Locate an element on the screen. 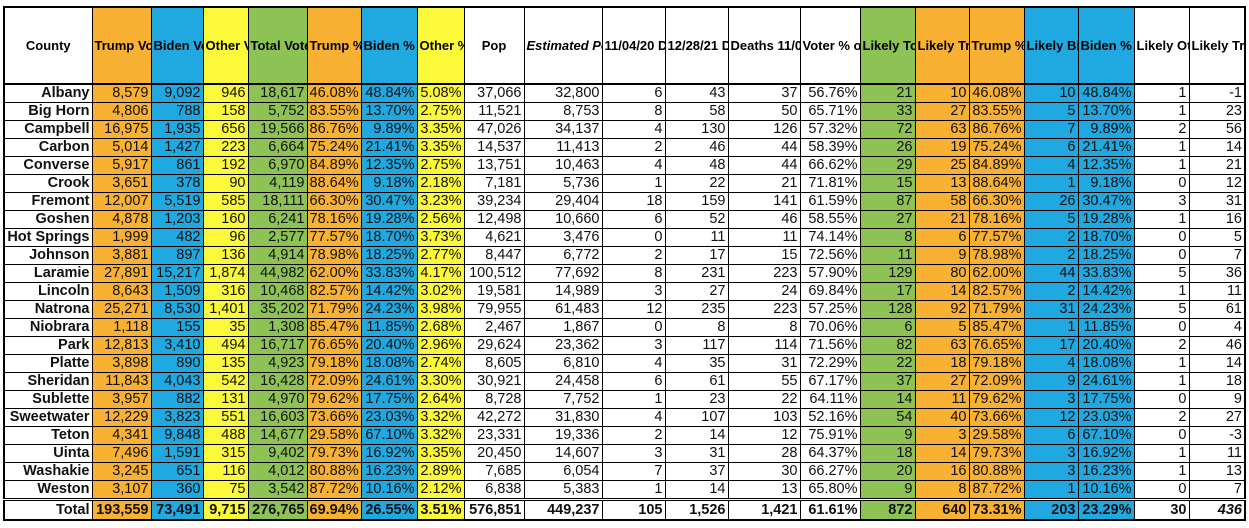 Image resolution: width=1249 pixels, height=528 pixels. cell-pop: 2,467 is located at coordinates (494, 327).